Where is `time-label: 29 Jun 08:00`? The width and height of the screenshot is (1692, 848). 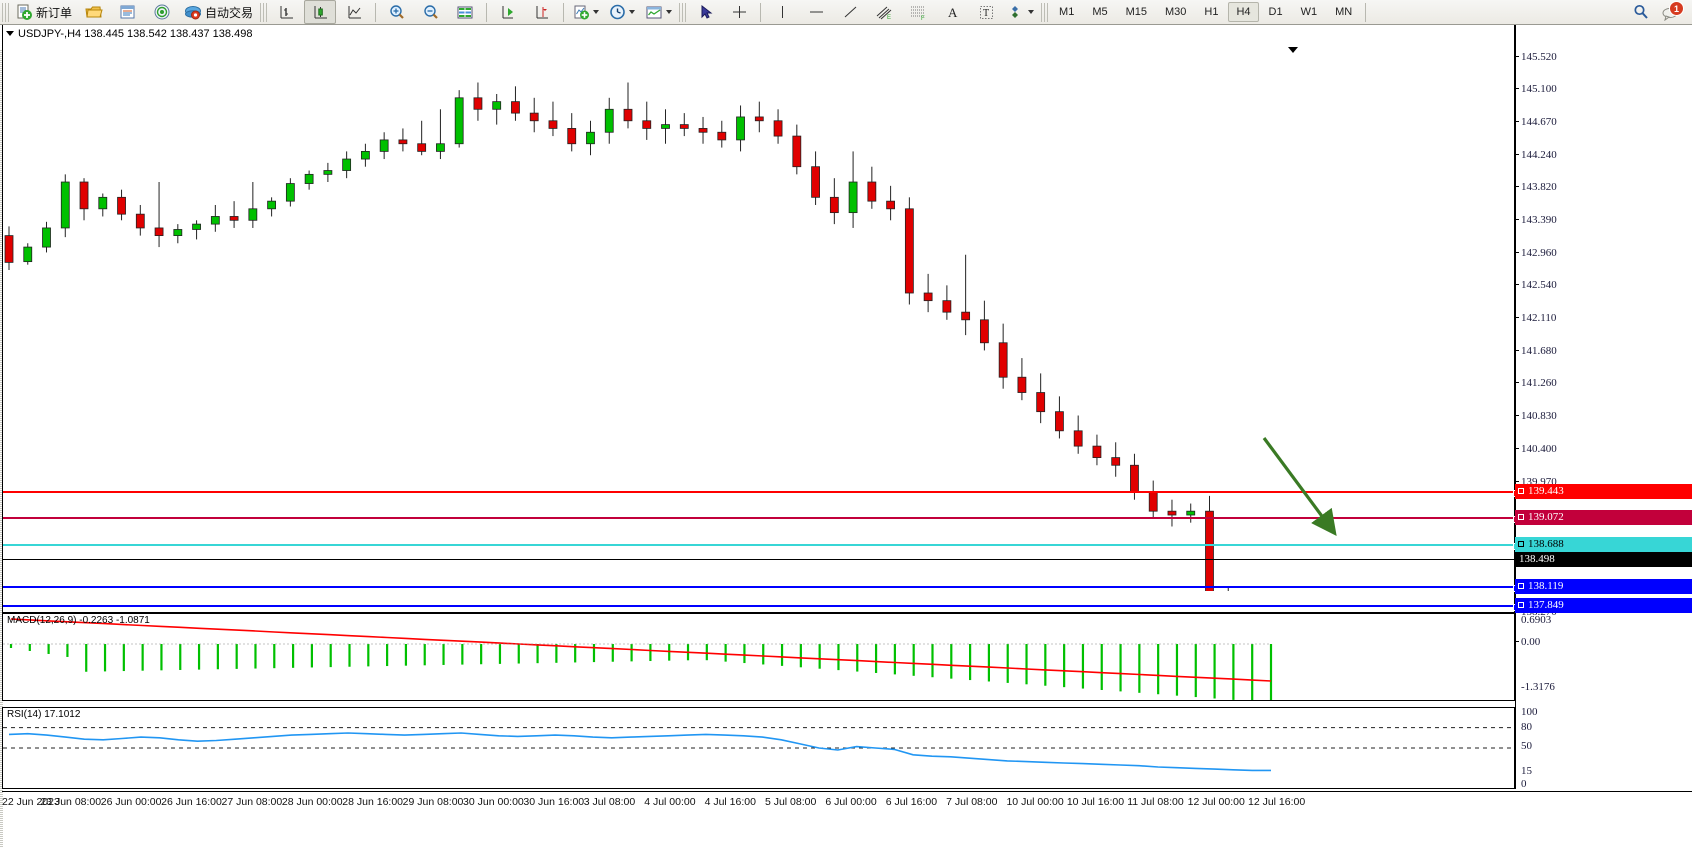
time-label: 29 Jun 08:00 is located at coordinates (433, 802).